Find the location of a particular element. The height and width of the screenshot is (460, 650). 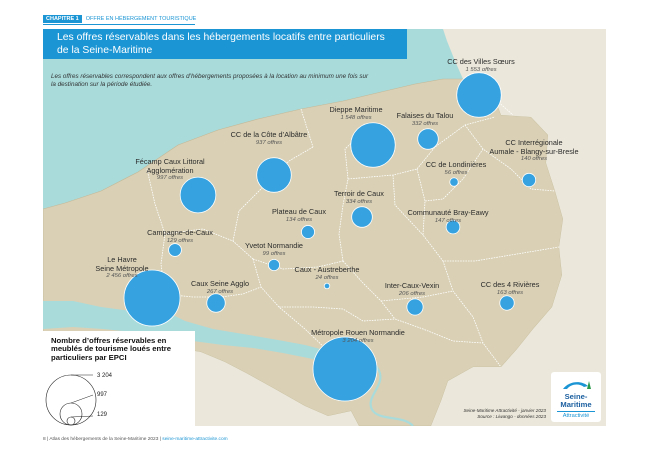

epci-name: Plateau de Caux is located at coordinates (299, 211).